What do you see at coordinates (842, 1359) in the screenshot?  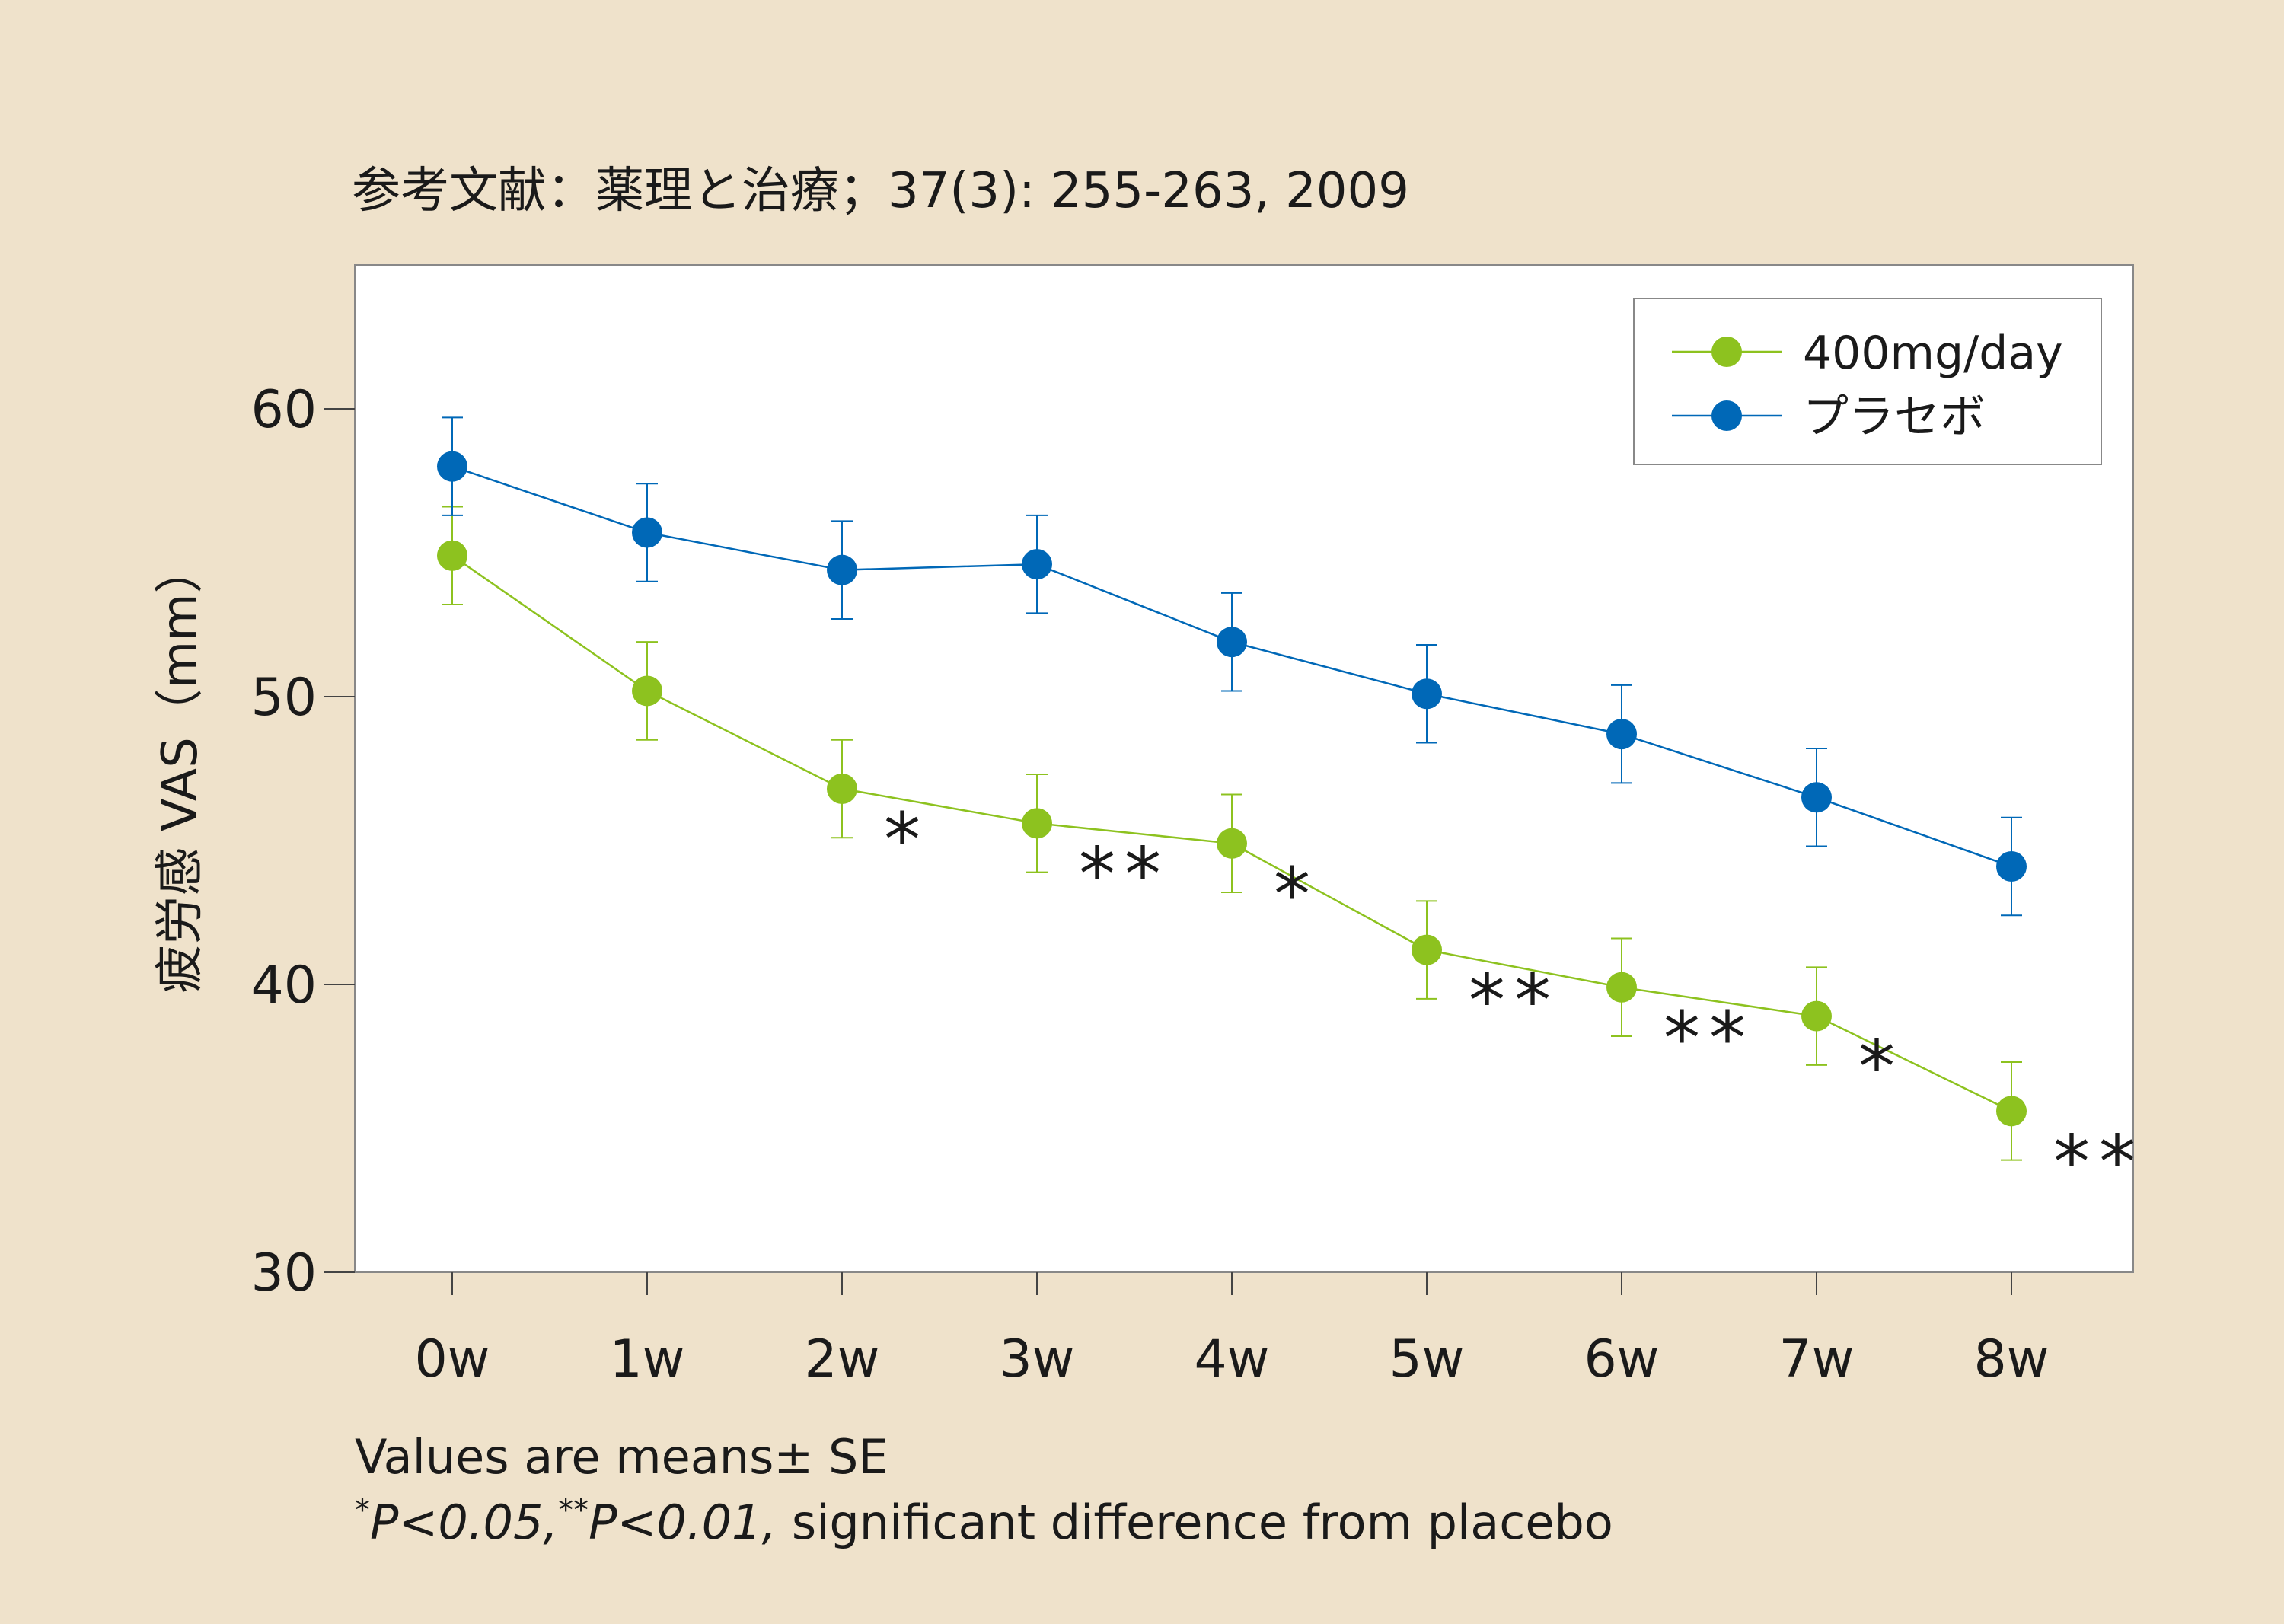 I see `x-tick-label: 2w` at bounding box center [842, 1359].